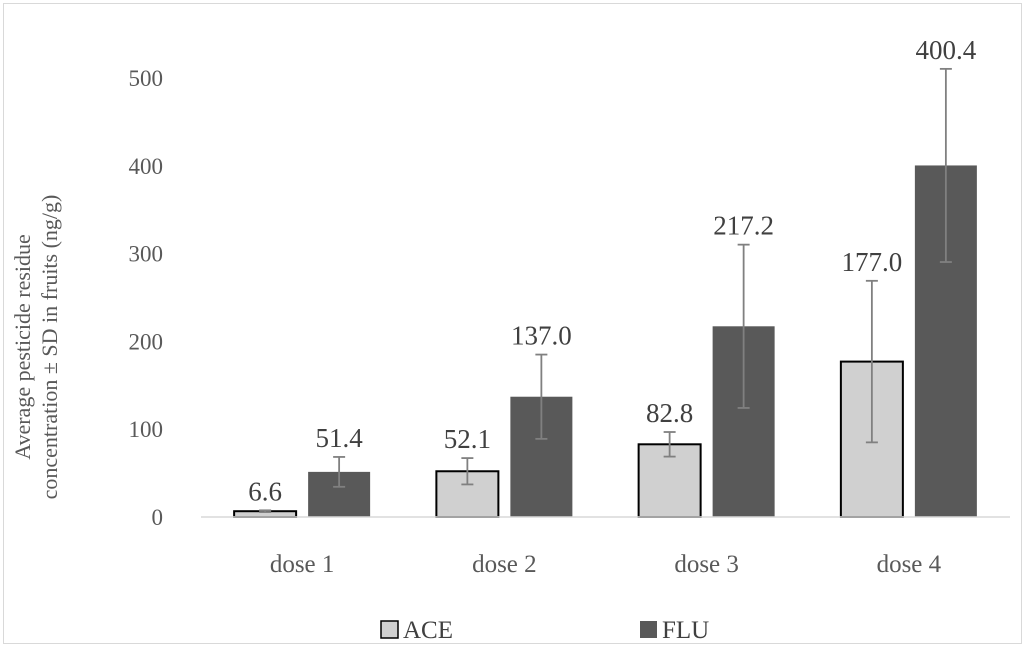 The width and height of the screenshot is (1027, 647). I want to click on y-tick-label: 200, so click(146, 341).